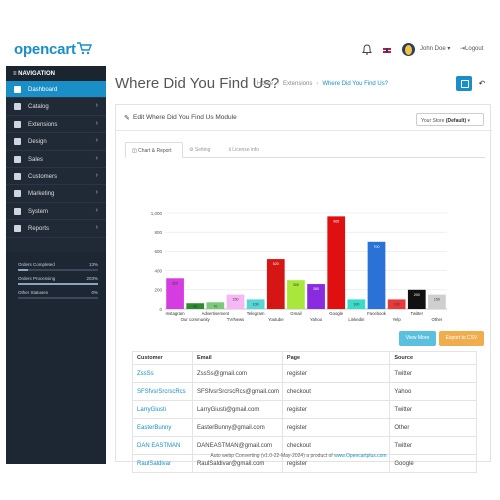 Image resolution: width=500 pixels, height=500 pixels. What do you see at coordinates (397, 319) in the screenshot?
I see `x-category-label: Yelp` at bounding box center [397, 319].